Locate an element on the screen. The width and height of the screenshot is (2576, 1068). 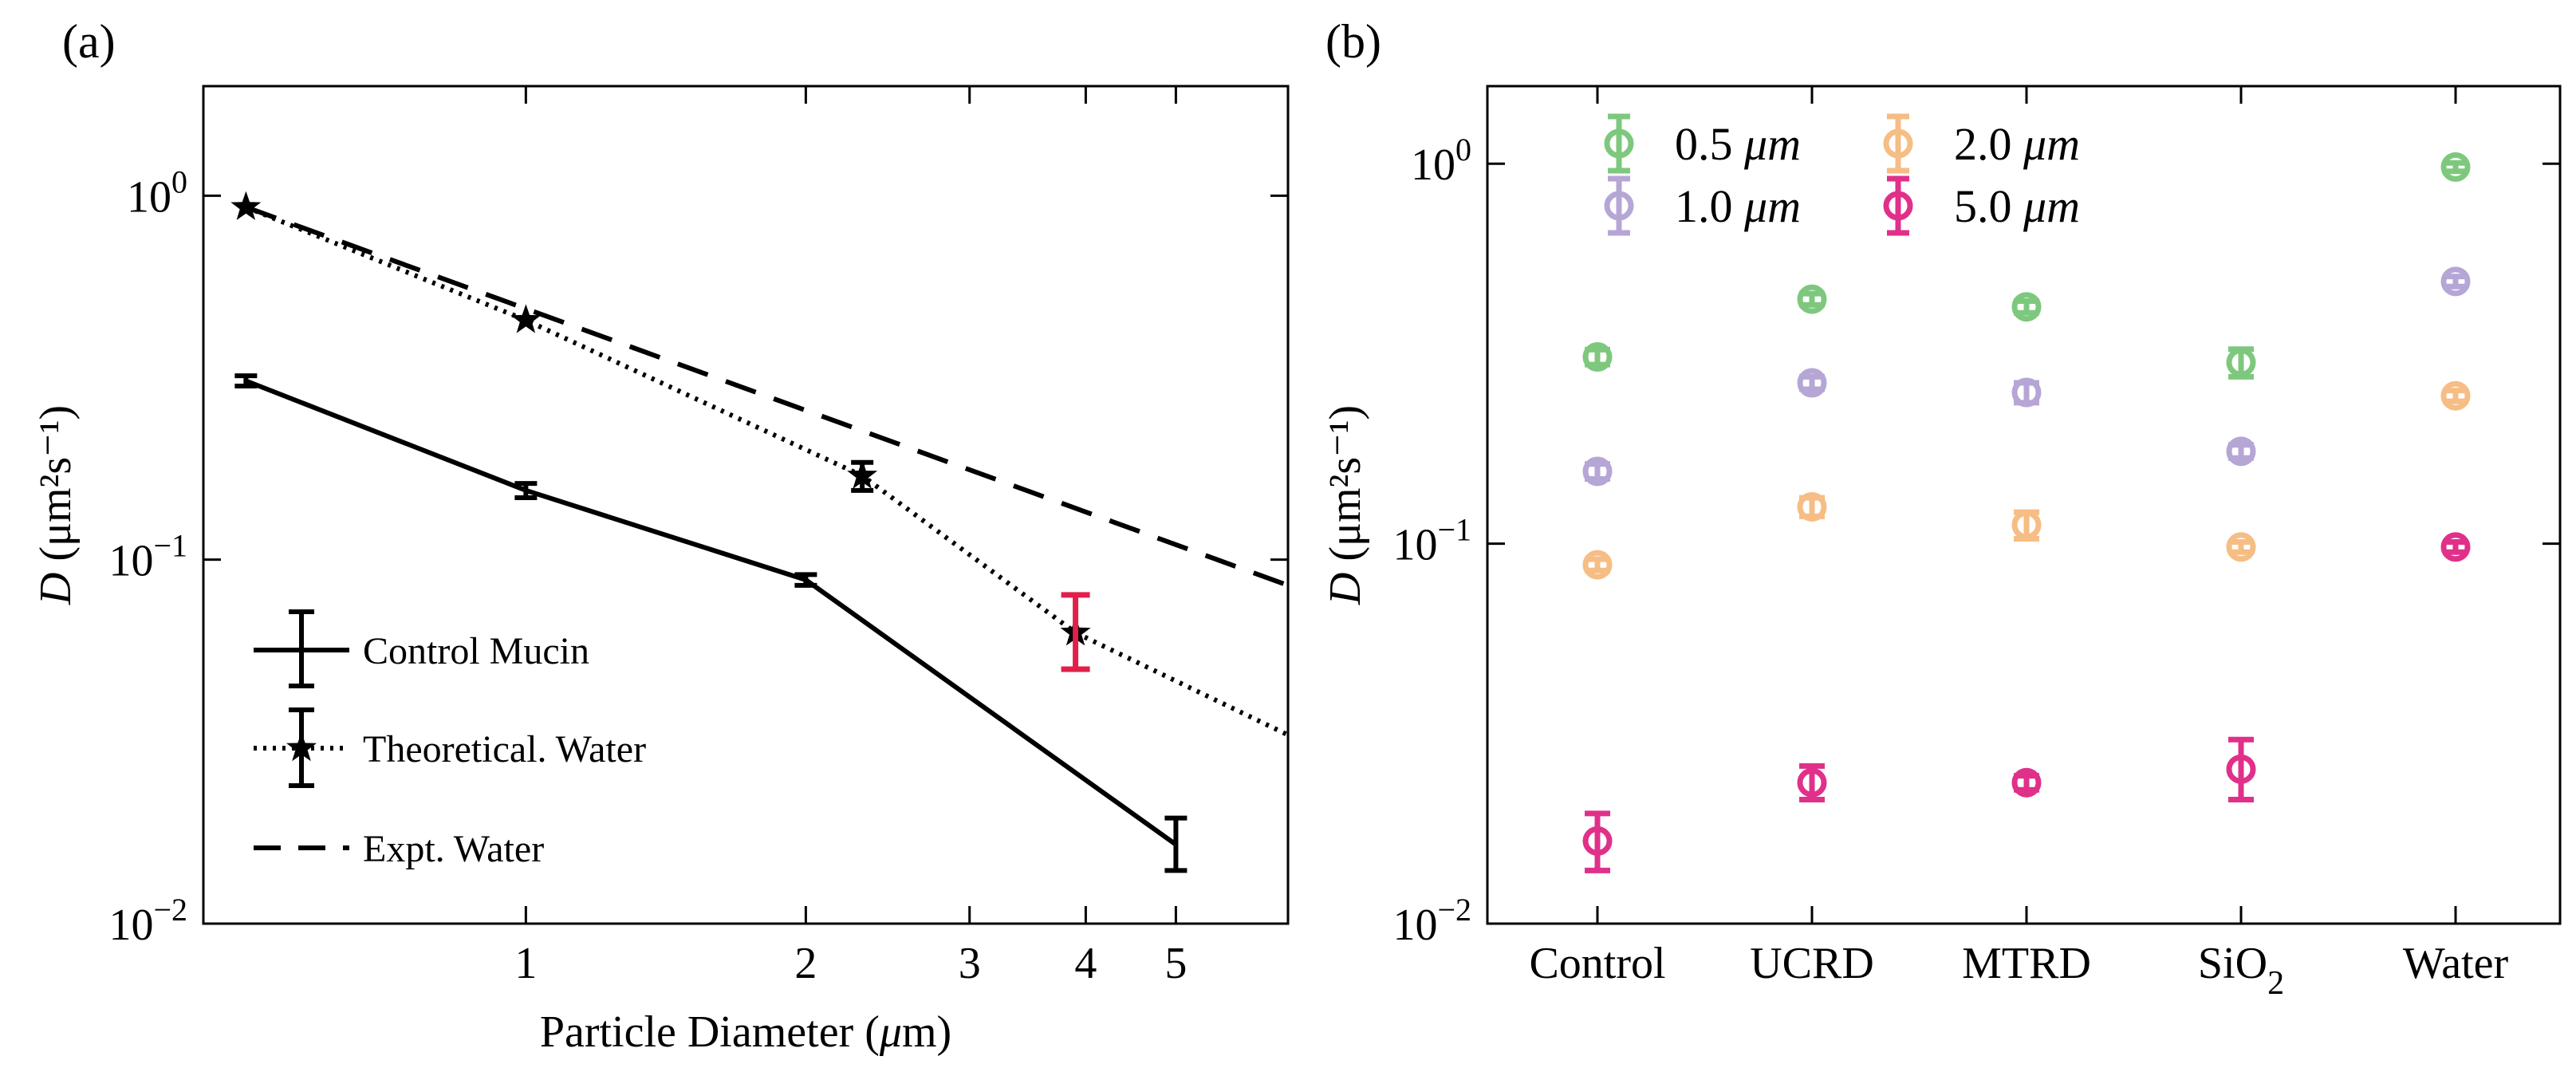
point-1-0um-sio is located at coordinates (2241, 452).